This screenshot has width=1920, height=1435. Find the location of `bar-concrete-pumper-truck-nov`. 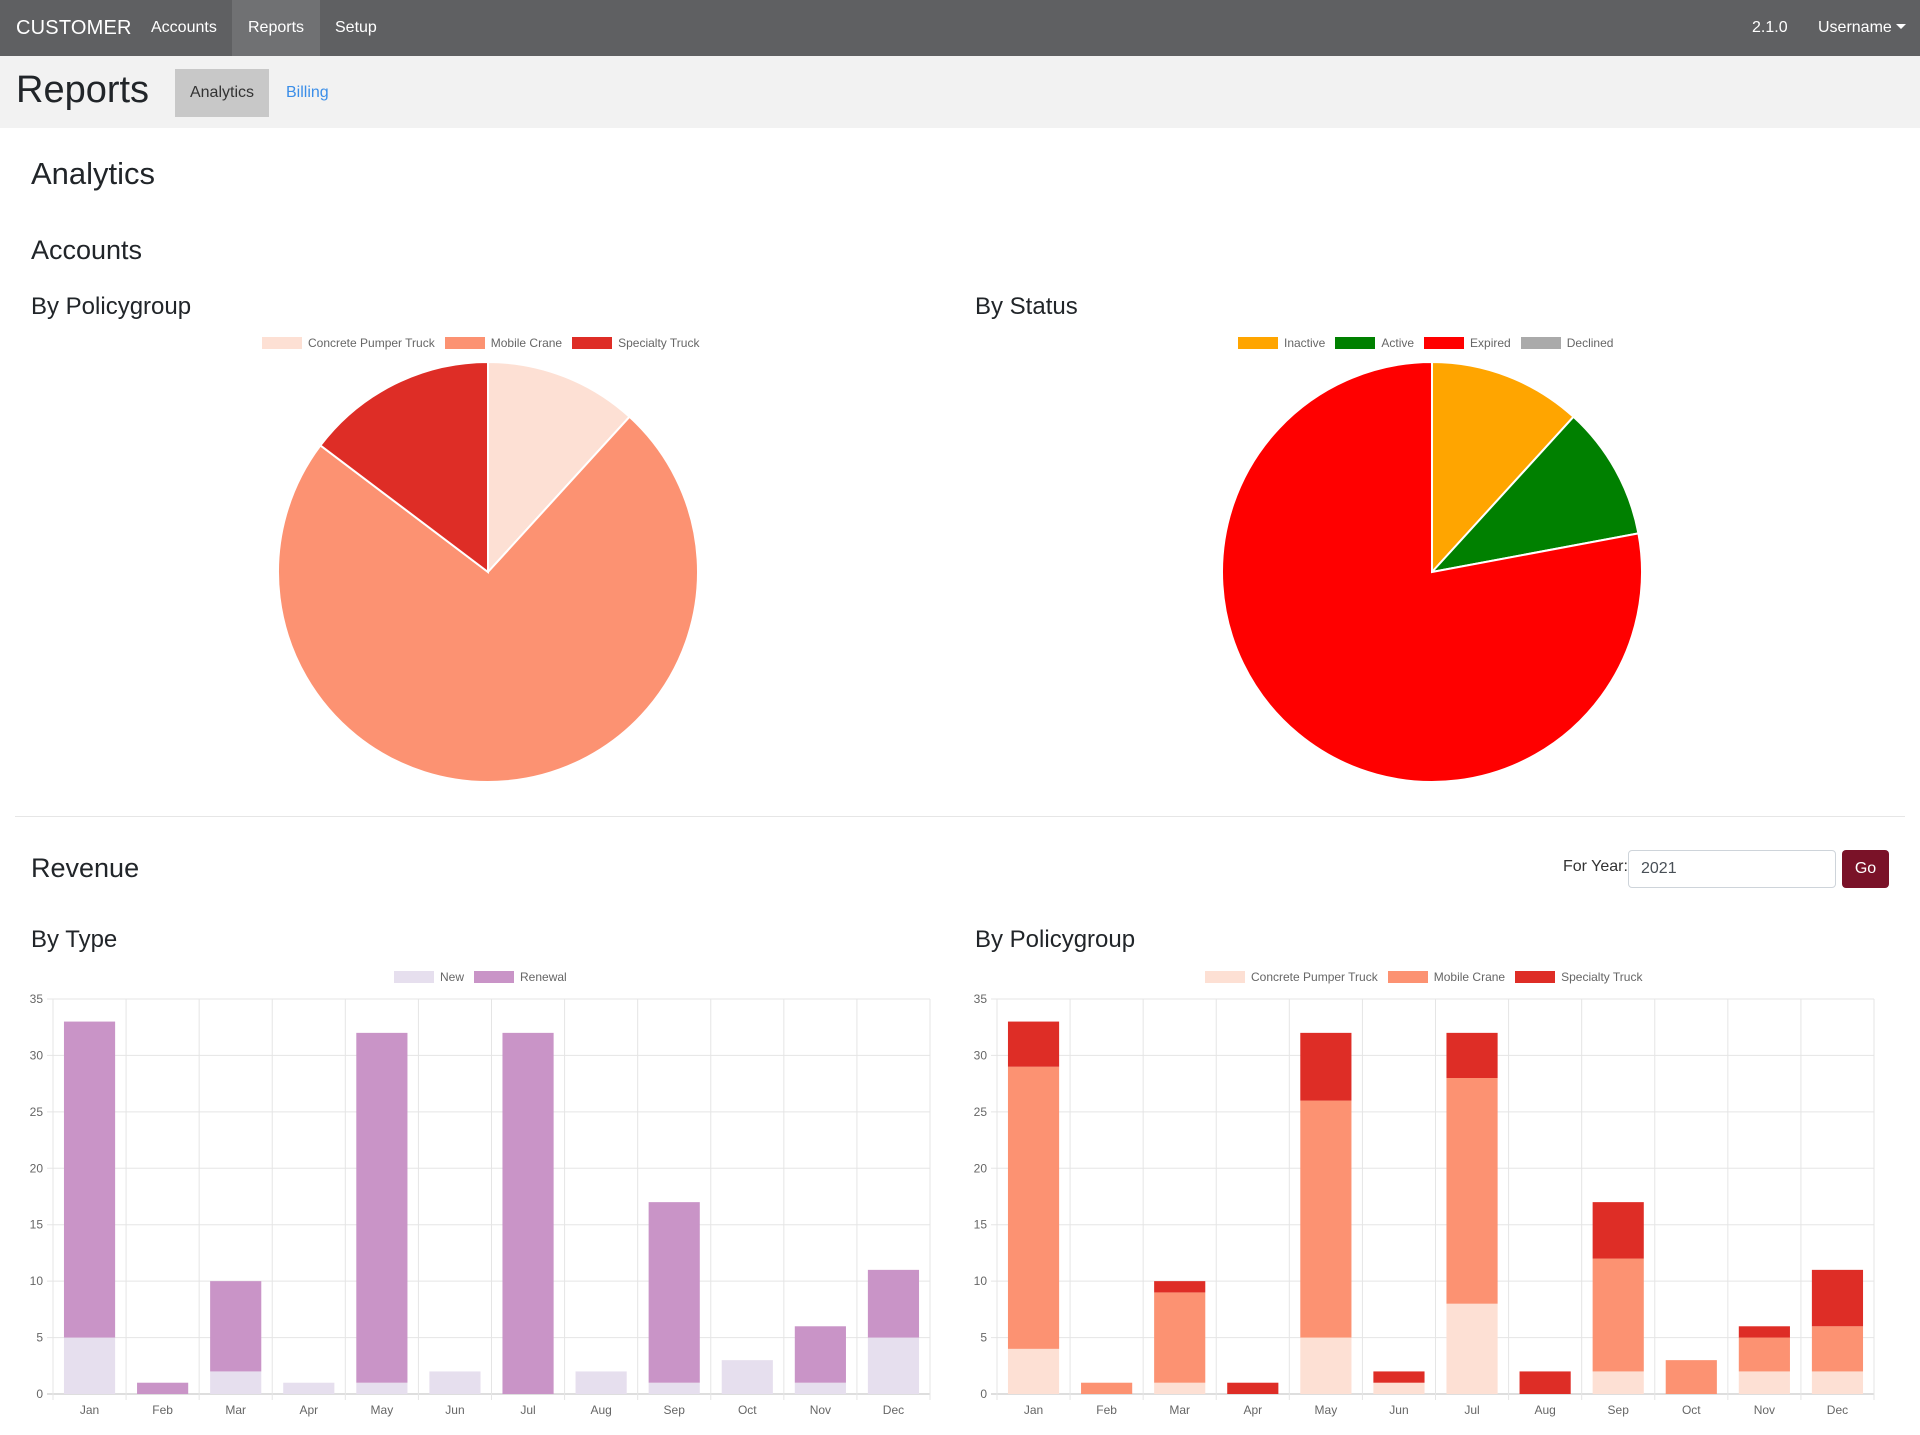

bar-concrete-pumper-truck-nov is located at coordinates (1764, 1382).